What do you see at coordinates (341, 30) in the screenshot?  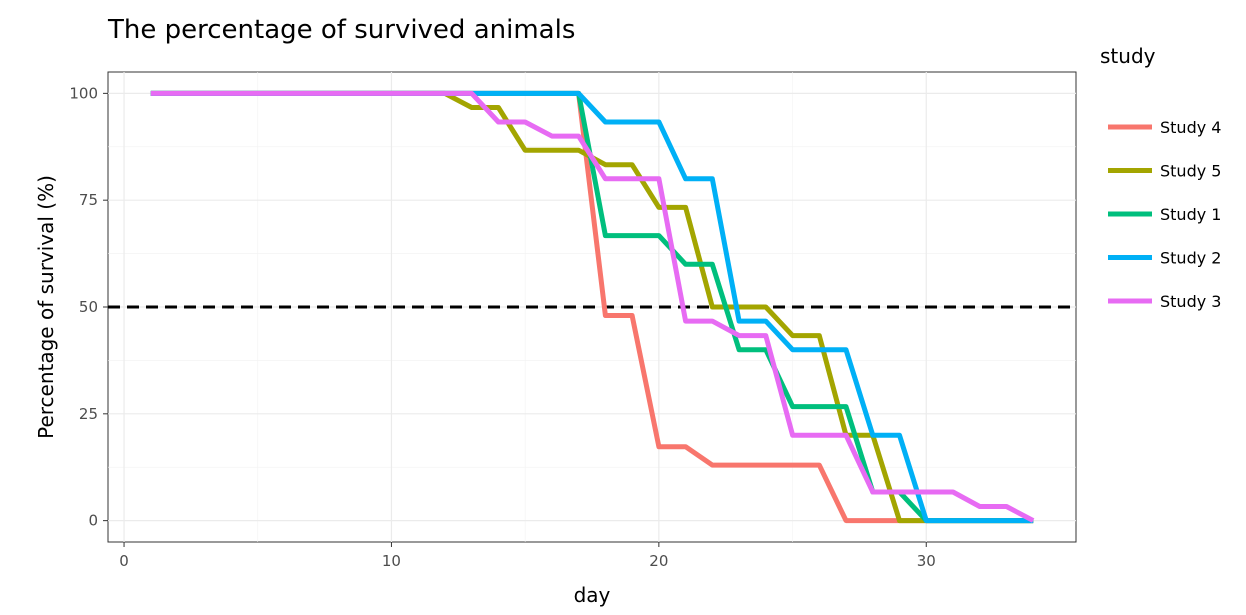 I see `chart-title: The percentage of survived animals` at bounding box center [341, 30].